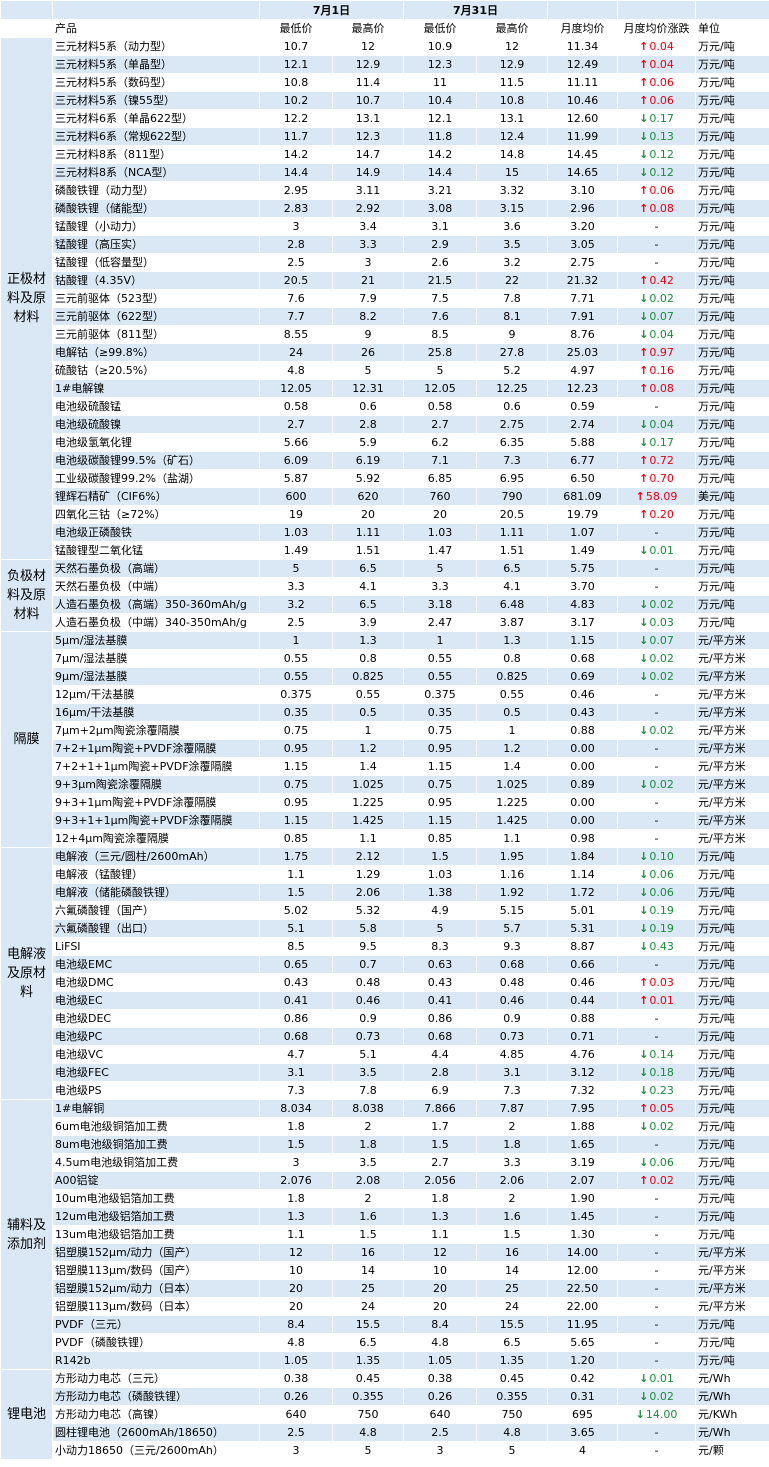 The height and width of the screenshot is (1467, 769). Describe the element at coordinates (385, 1072) in the screenshot. I see `table-row: 电池级FEC 3.1 3.5 2.8 3.1 3.12 ↓0.18 万元/吨` at that location.